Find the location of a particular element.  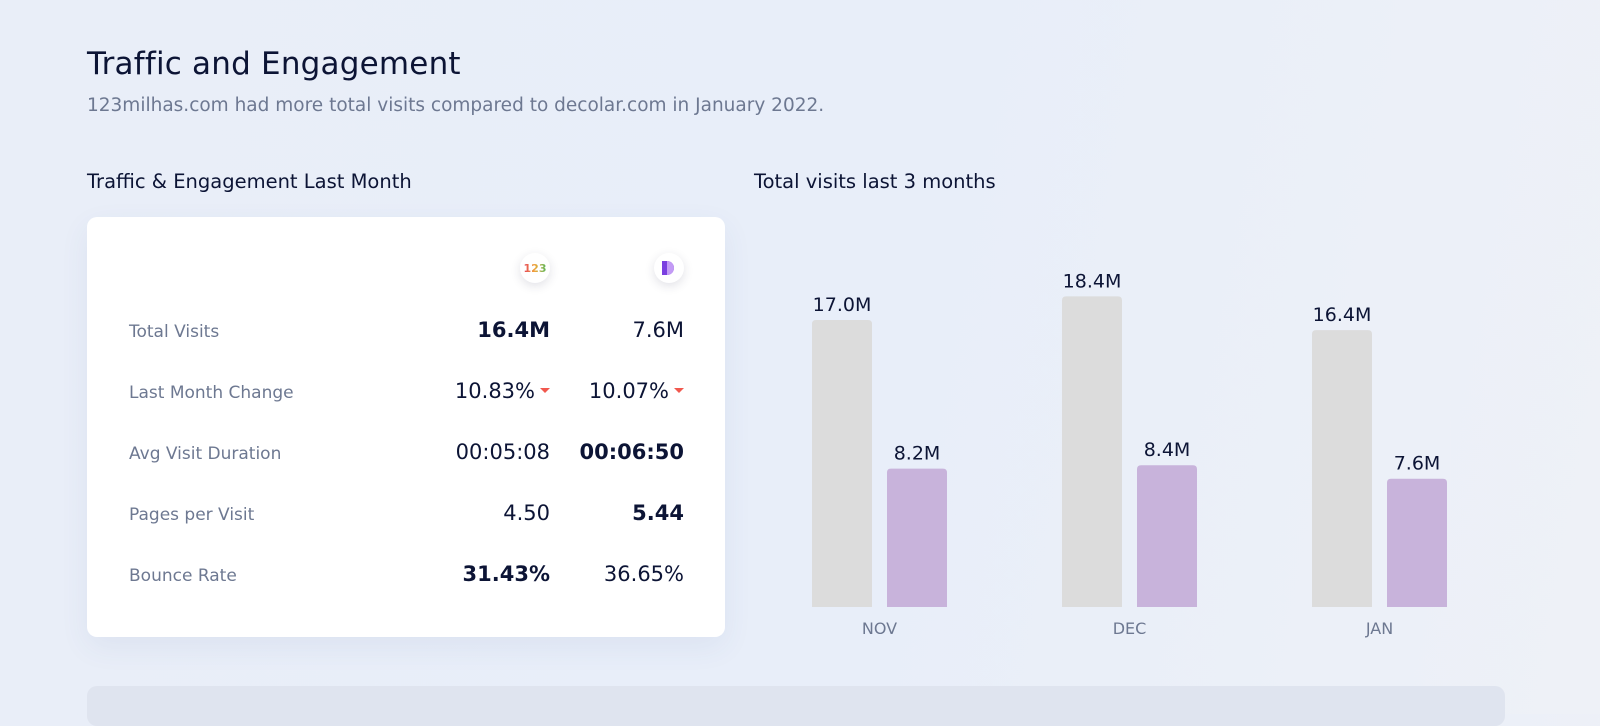

bar-label-dec-series-1: 18.4M is located at coordinates (1092, 281).